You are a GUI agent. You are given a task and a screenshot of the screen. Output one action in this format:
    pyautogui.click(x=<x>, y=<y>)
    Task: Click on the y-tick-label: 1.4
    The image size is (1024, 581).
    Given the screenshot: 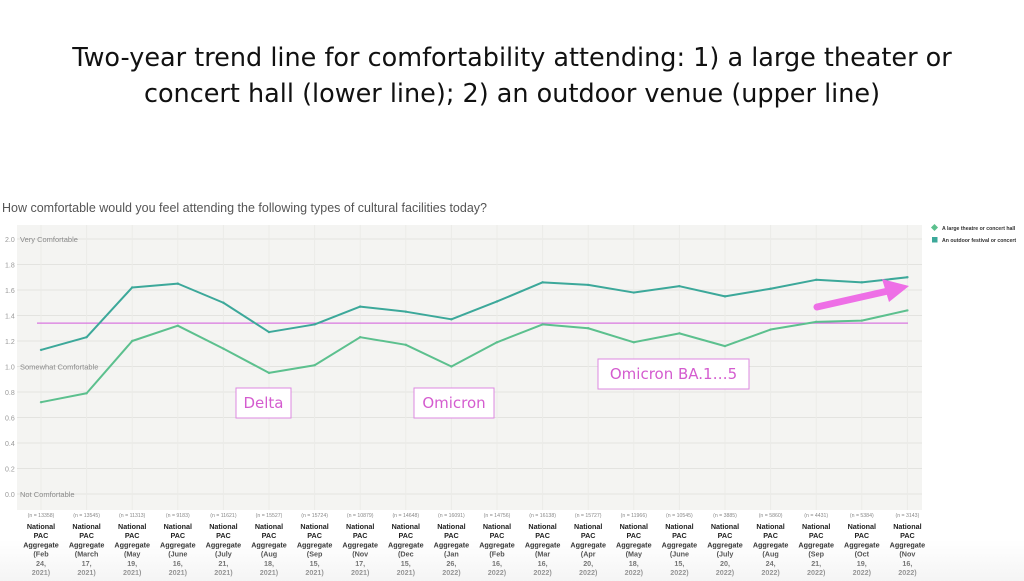 What is the action you would take?
    pyautogui.click(x=10, y=317)
    